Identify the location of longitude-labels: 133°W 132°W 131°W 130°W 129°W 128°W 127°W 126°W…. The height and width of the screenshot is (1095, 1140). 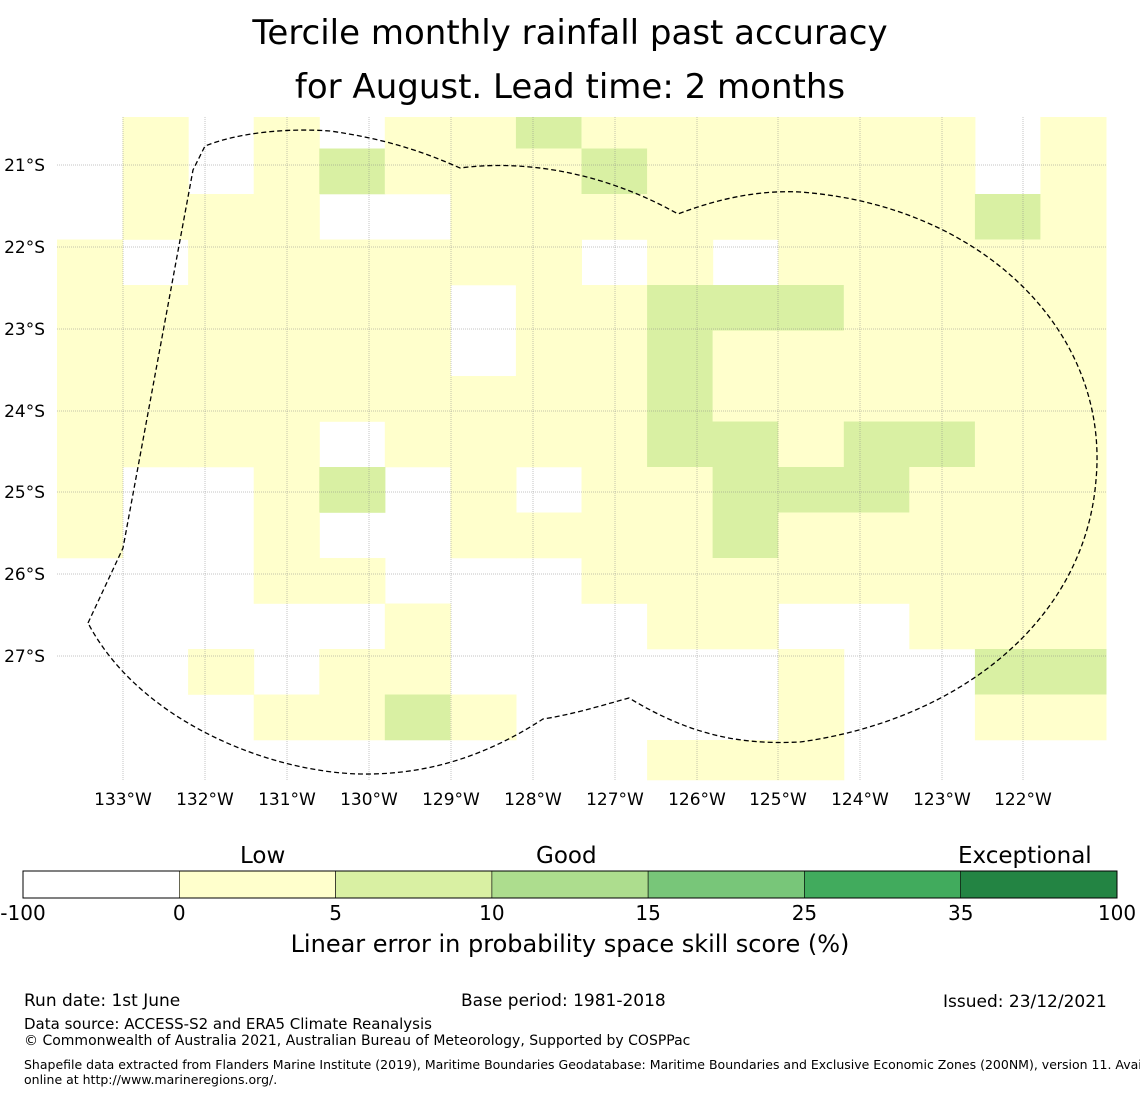
(573, 800).